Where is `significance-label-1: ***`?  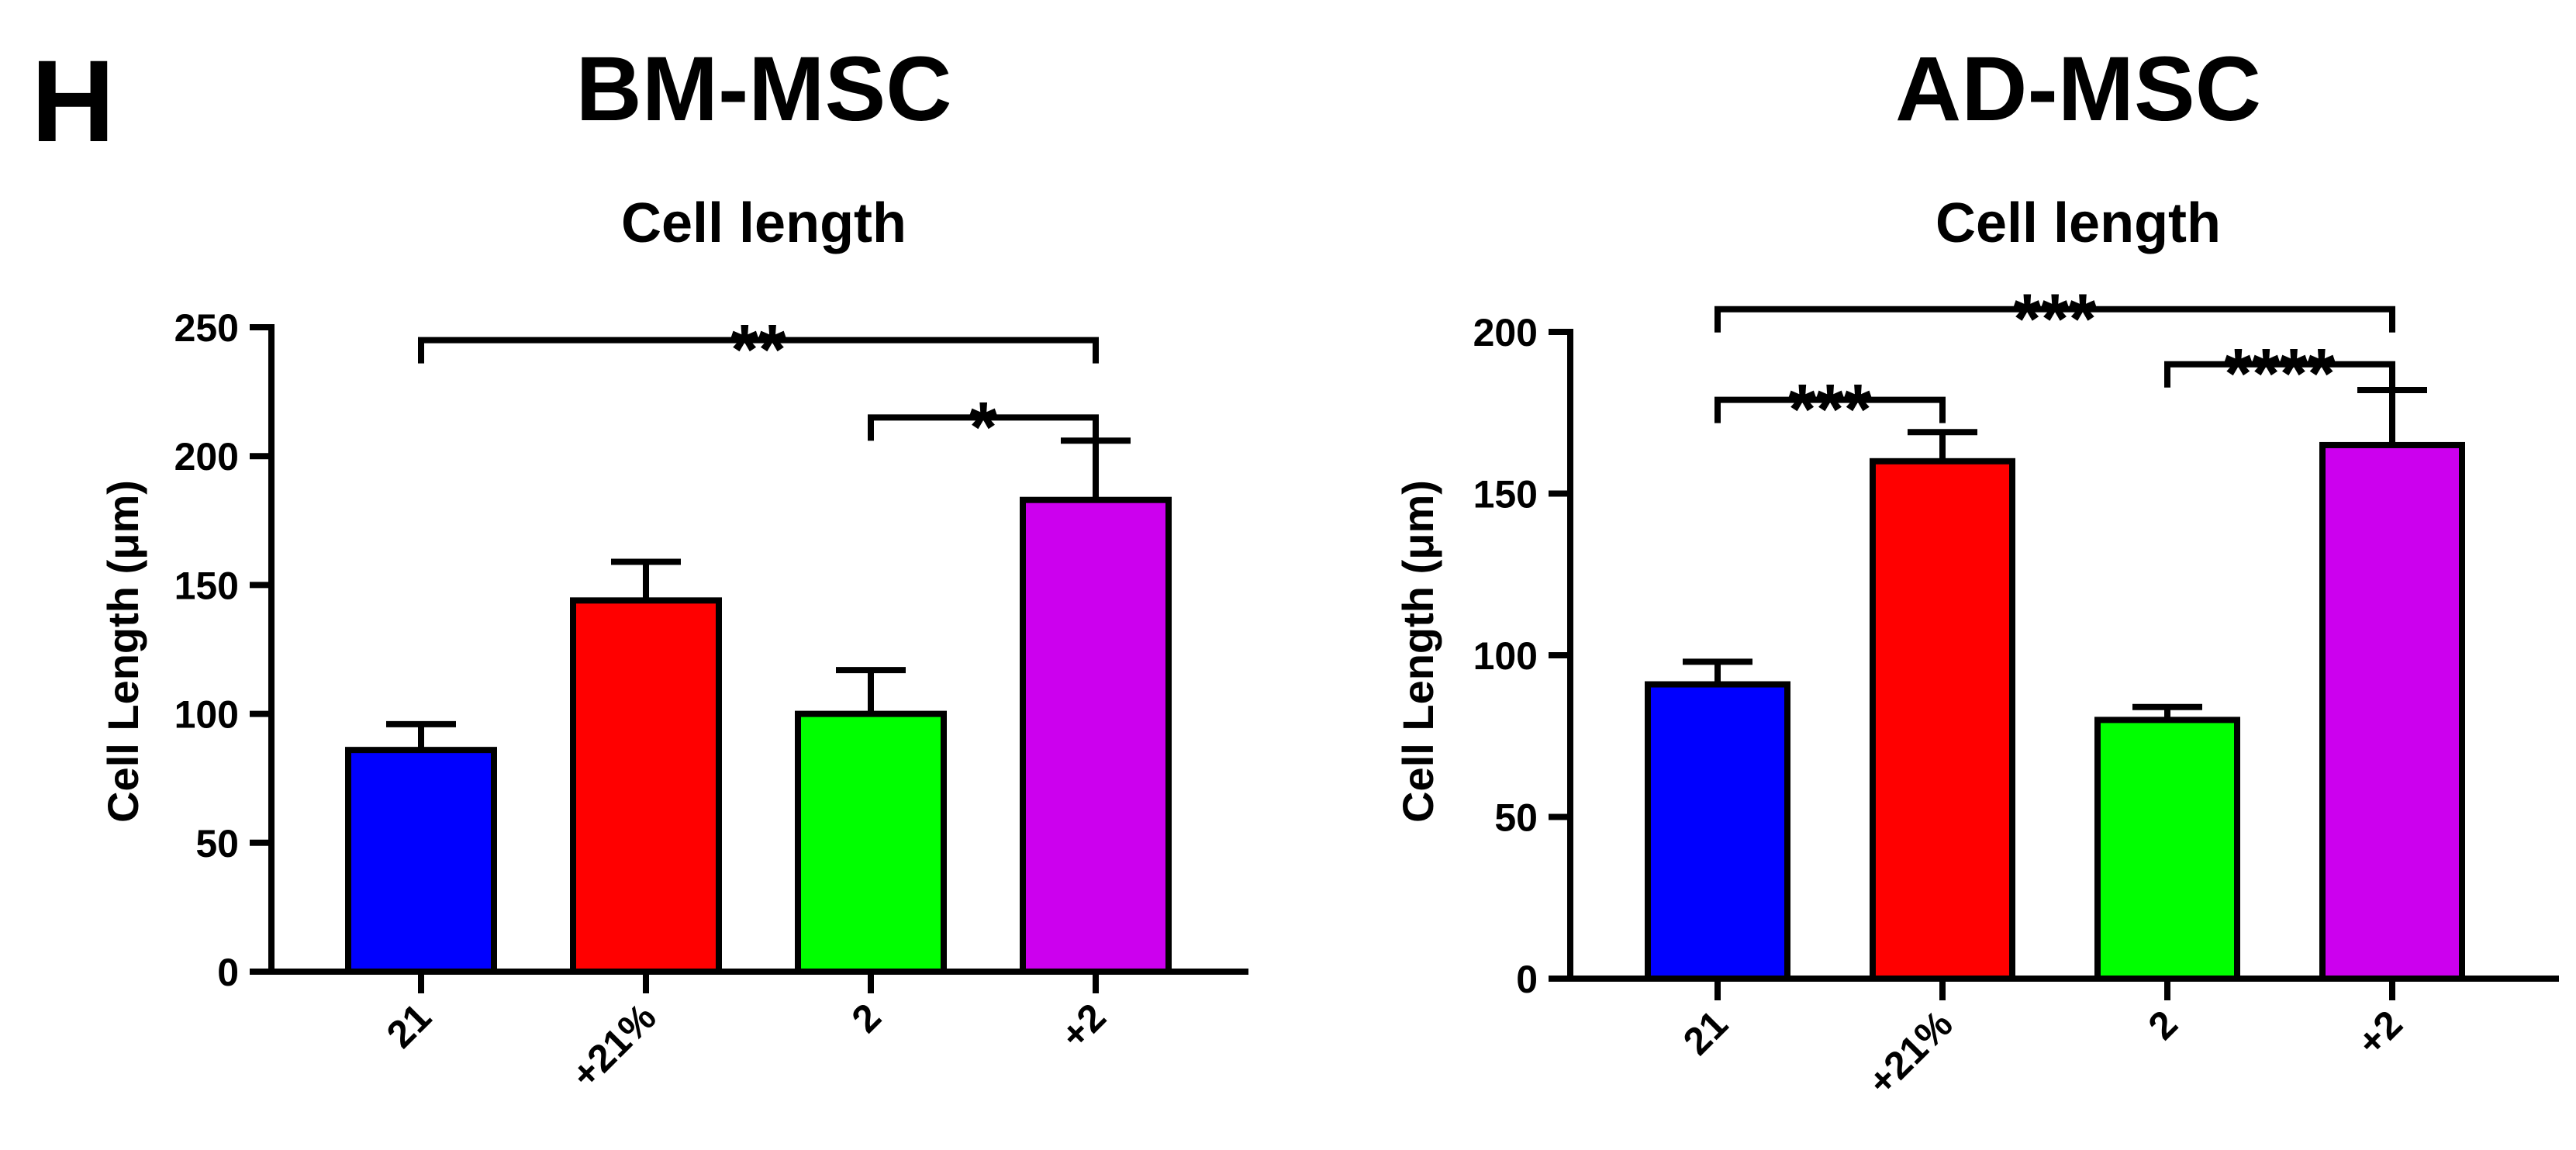 significance-label-1: *** is located at coordinates (1830, 410).